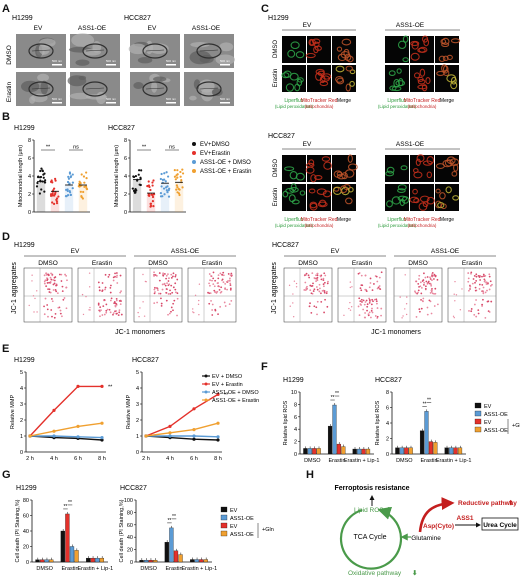 Image resolution: width=520 pixels, height=587 pixels. What do you see at coordinates (24, 245) in the screenshot?
I see `cell-label-h1299-d: H1299` at bounding box center [24, 245].